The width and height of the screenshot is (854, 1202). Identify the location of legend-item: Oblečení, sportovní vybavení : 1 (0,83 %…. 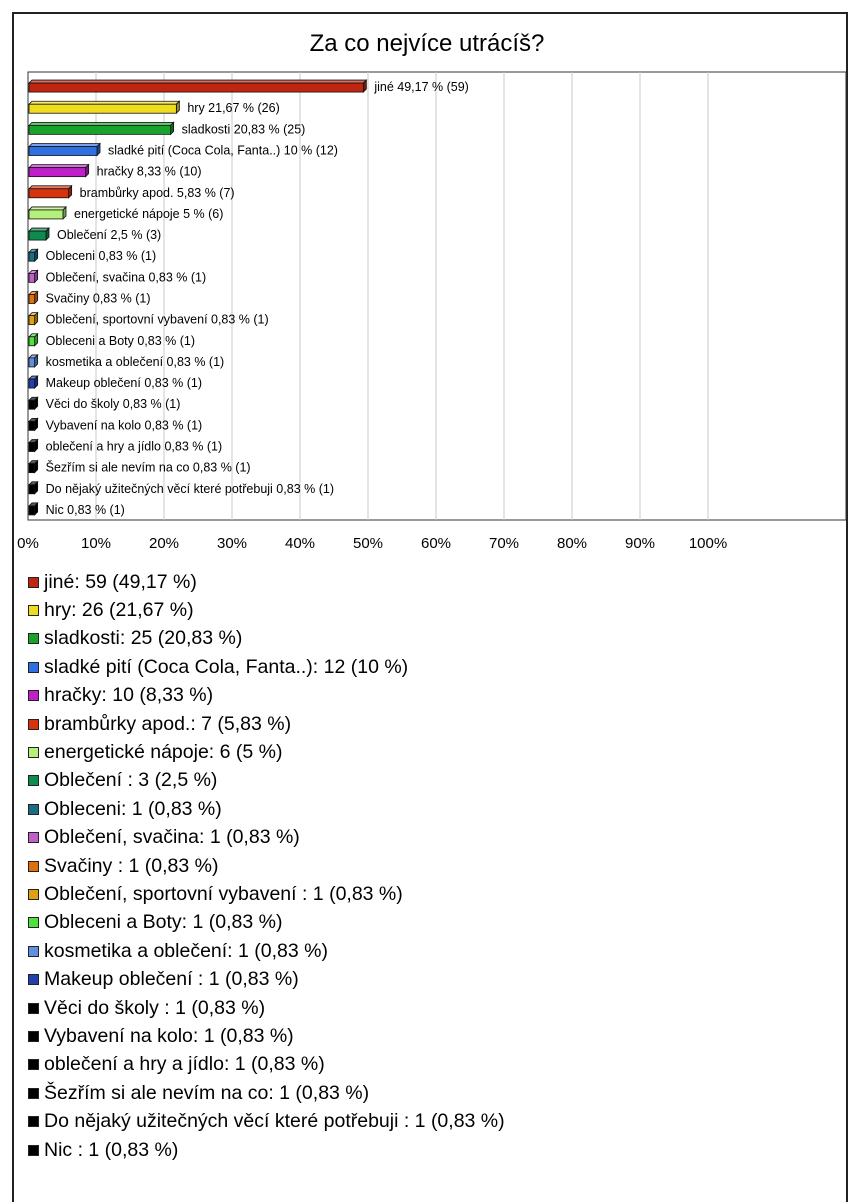
(266, 894).